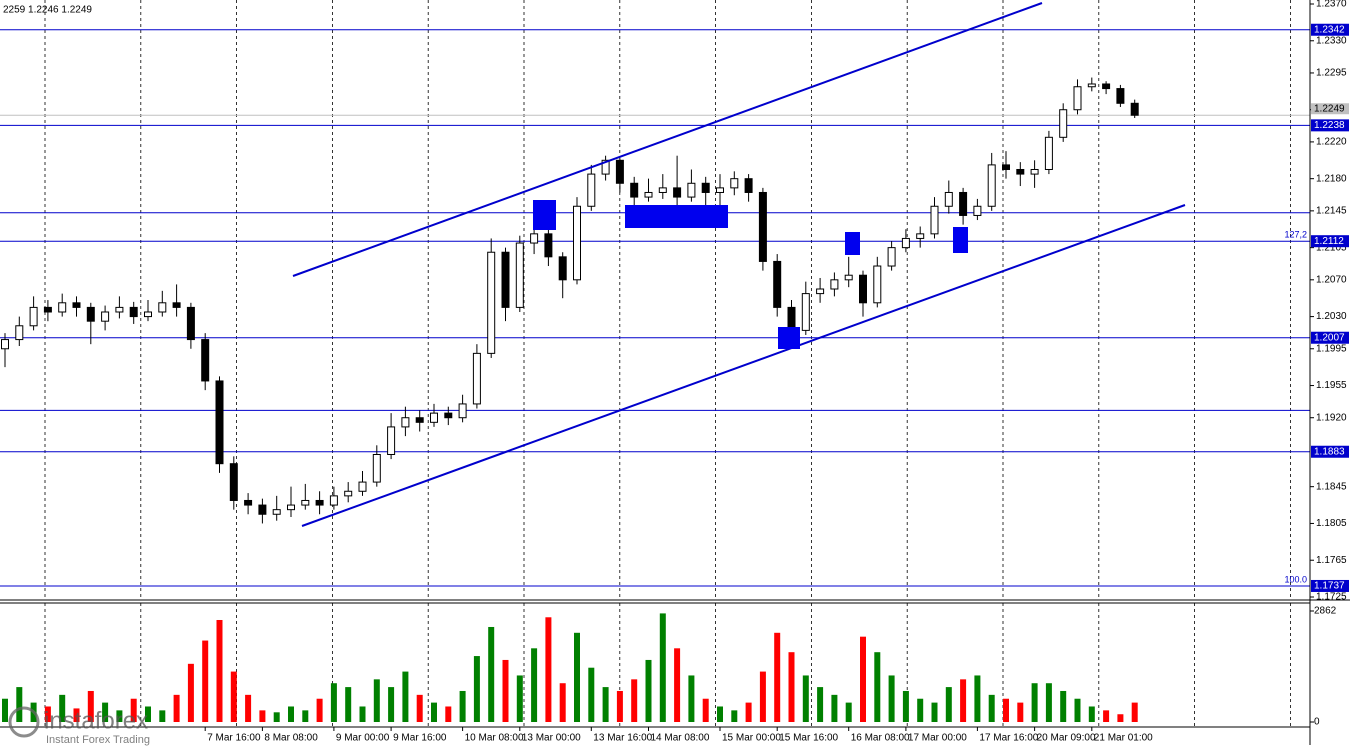 This screenshot has height=750, width=1350. What do you see at coordinates (1331, 178) in the screenshot?
I see `y-tick-label: 1.2180` at bounding box center [1331, 178].